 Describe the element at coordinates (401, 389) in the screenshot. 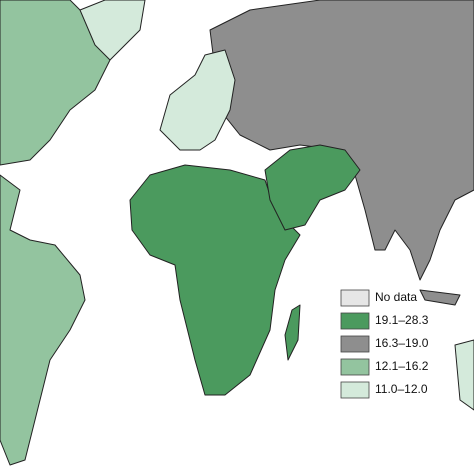

I see `legend-label: 11.0–12.0` at that location.